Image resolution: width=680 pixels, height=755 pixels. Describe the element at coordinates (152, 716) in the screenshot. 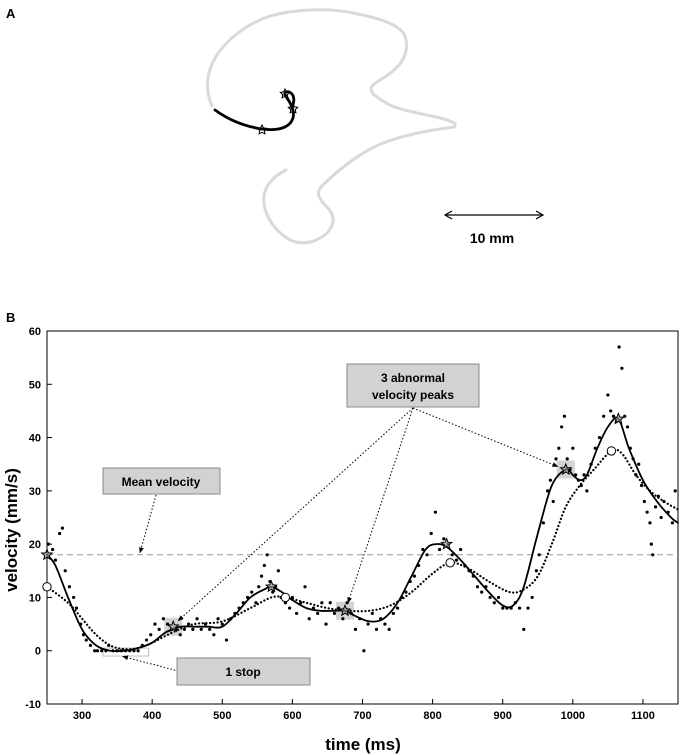

I see `x-tick-label: 400` at that location.